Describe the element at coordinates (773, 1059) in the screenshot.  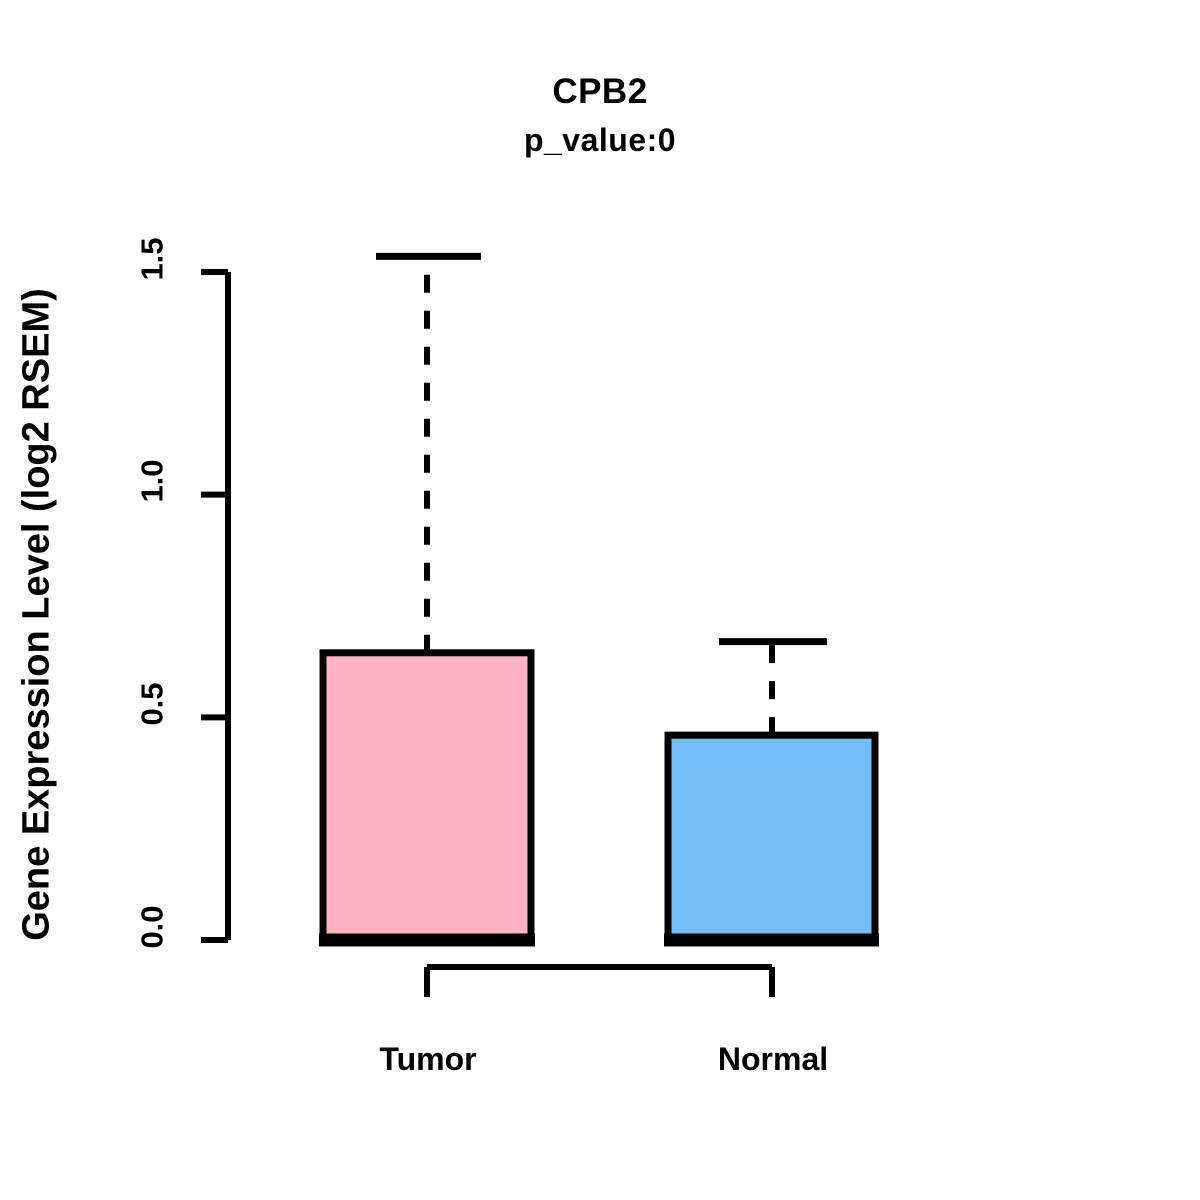
I see `x-tick-label-normal: Normal` at that location.